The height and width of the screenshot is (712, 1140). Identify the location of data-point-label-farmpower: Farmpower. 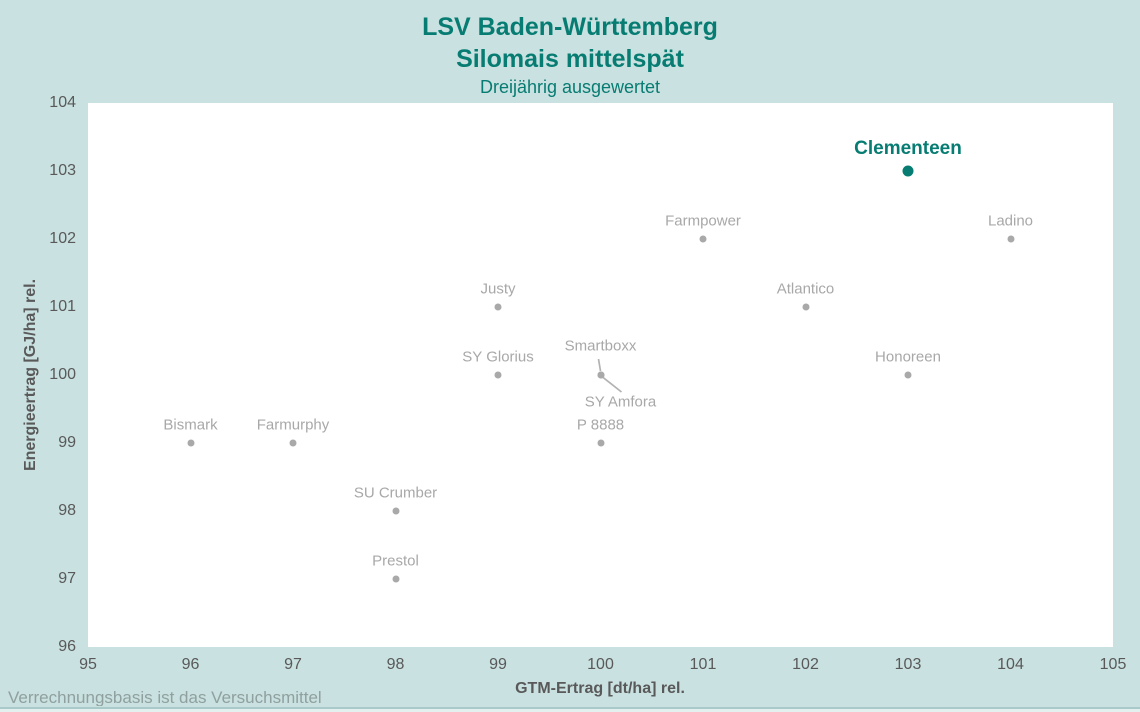
(703, 221).